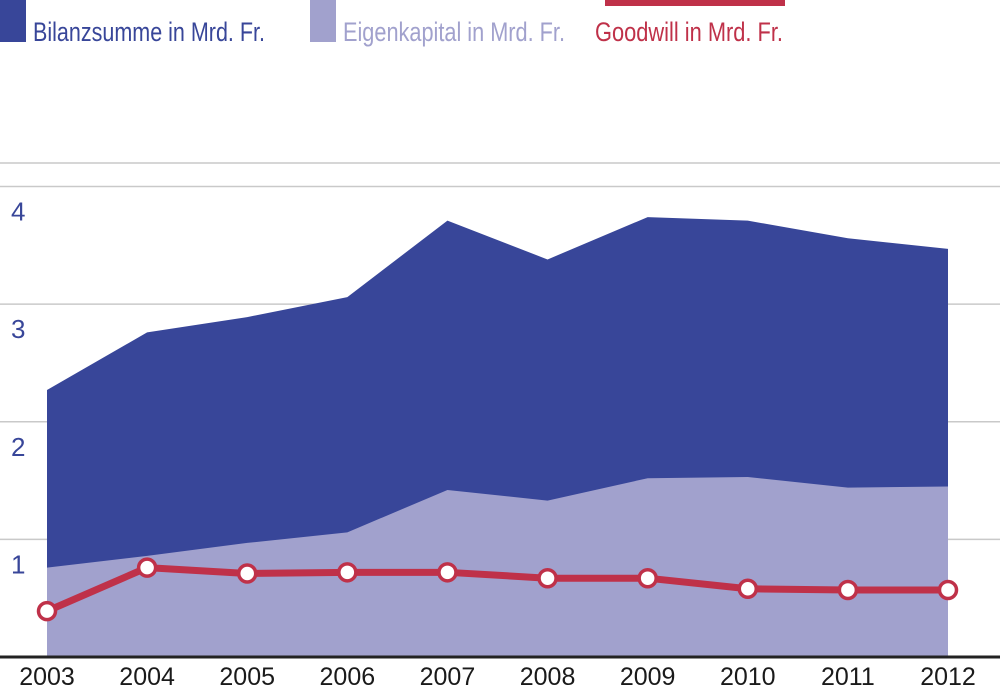 Image resolution: width=1000 pixels, height=687 pixels. Describe the element at coordinates (149, 32) in the screenshot. I see `legend-label: Bilanzsumme in Mrd. Fr.` at that location.